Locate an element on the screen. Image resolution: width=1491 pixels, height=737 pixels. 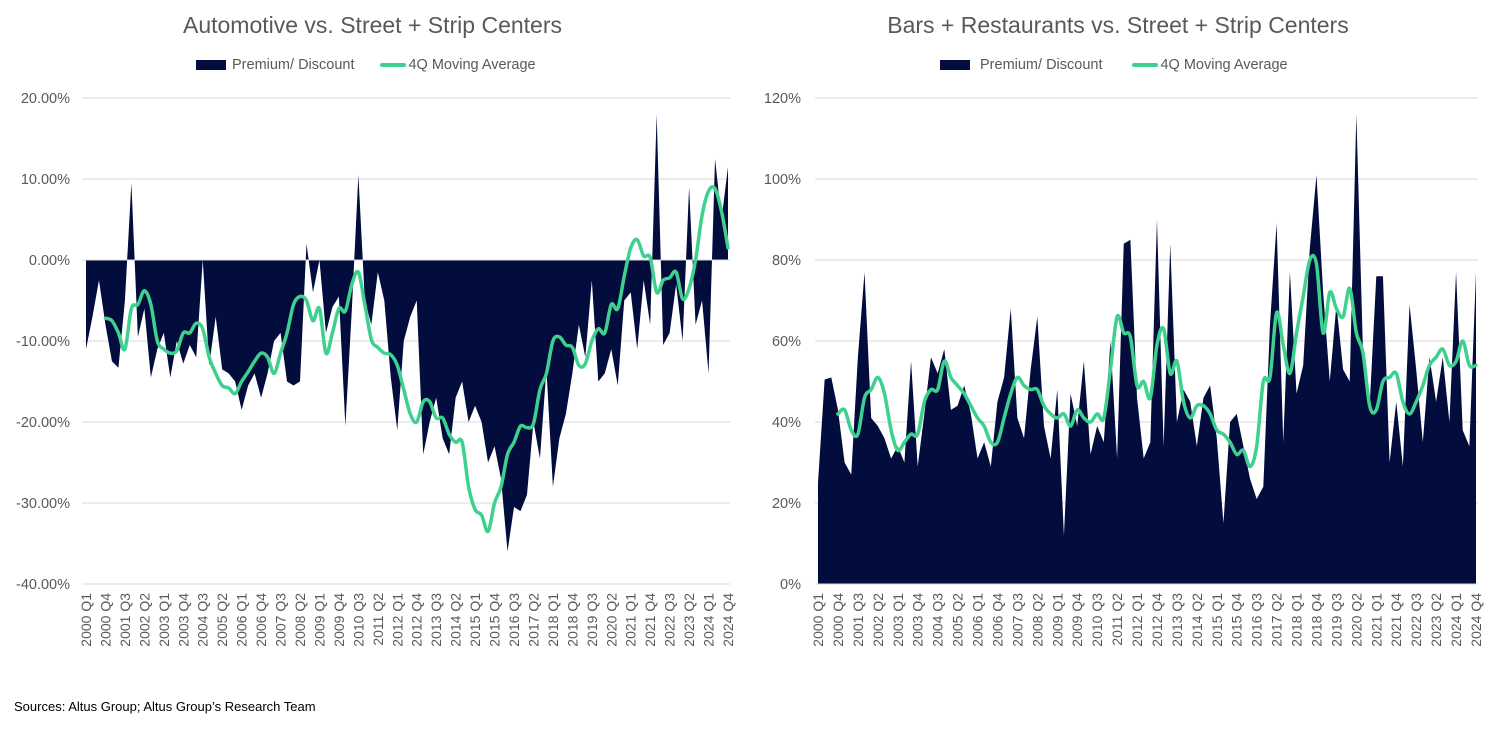
x-tick-label: 2005 Q2 is located at coordinates (222, 620).